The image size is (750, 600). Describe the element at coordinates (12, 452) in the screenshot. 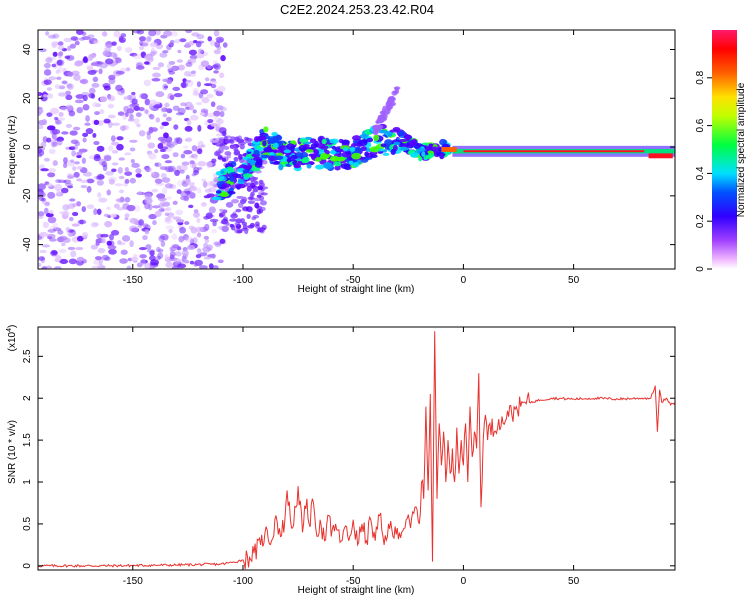

I see `line-y-axis-label: SNR (10 * v/v)` at that location.